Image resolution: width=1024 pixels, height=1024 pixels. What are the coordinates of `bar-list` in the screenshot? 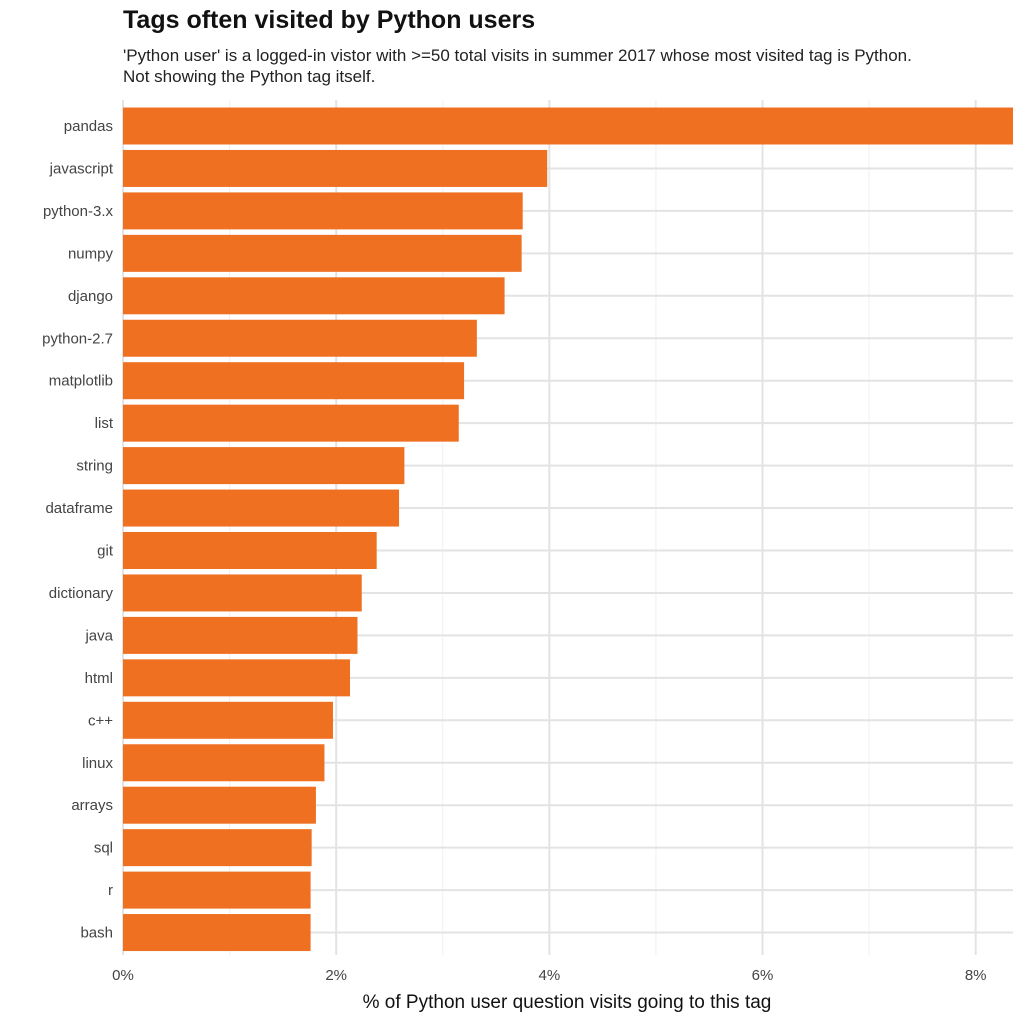 It's located at (291, 423).